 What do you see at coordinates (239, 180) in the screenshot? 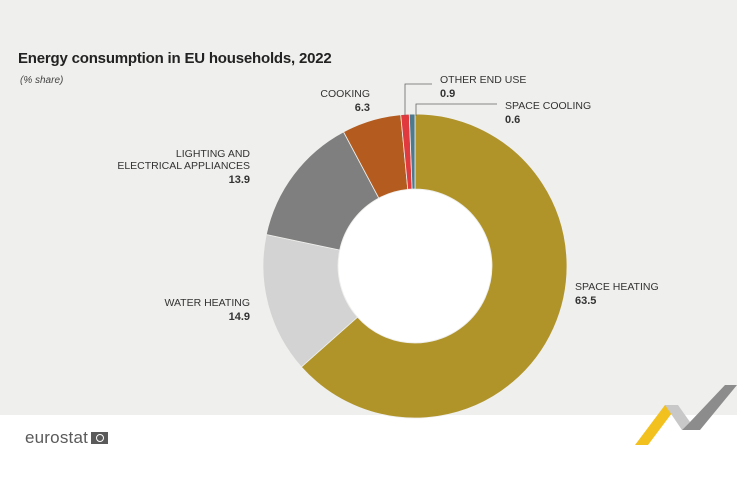
I see `slice-value-lighting-and-electrical-appliances: 13.9` at bounding box center [239, 180].